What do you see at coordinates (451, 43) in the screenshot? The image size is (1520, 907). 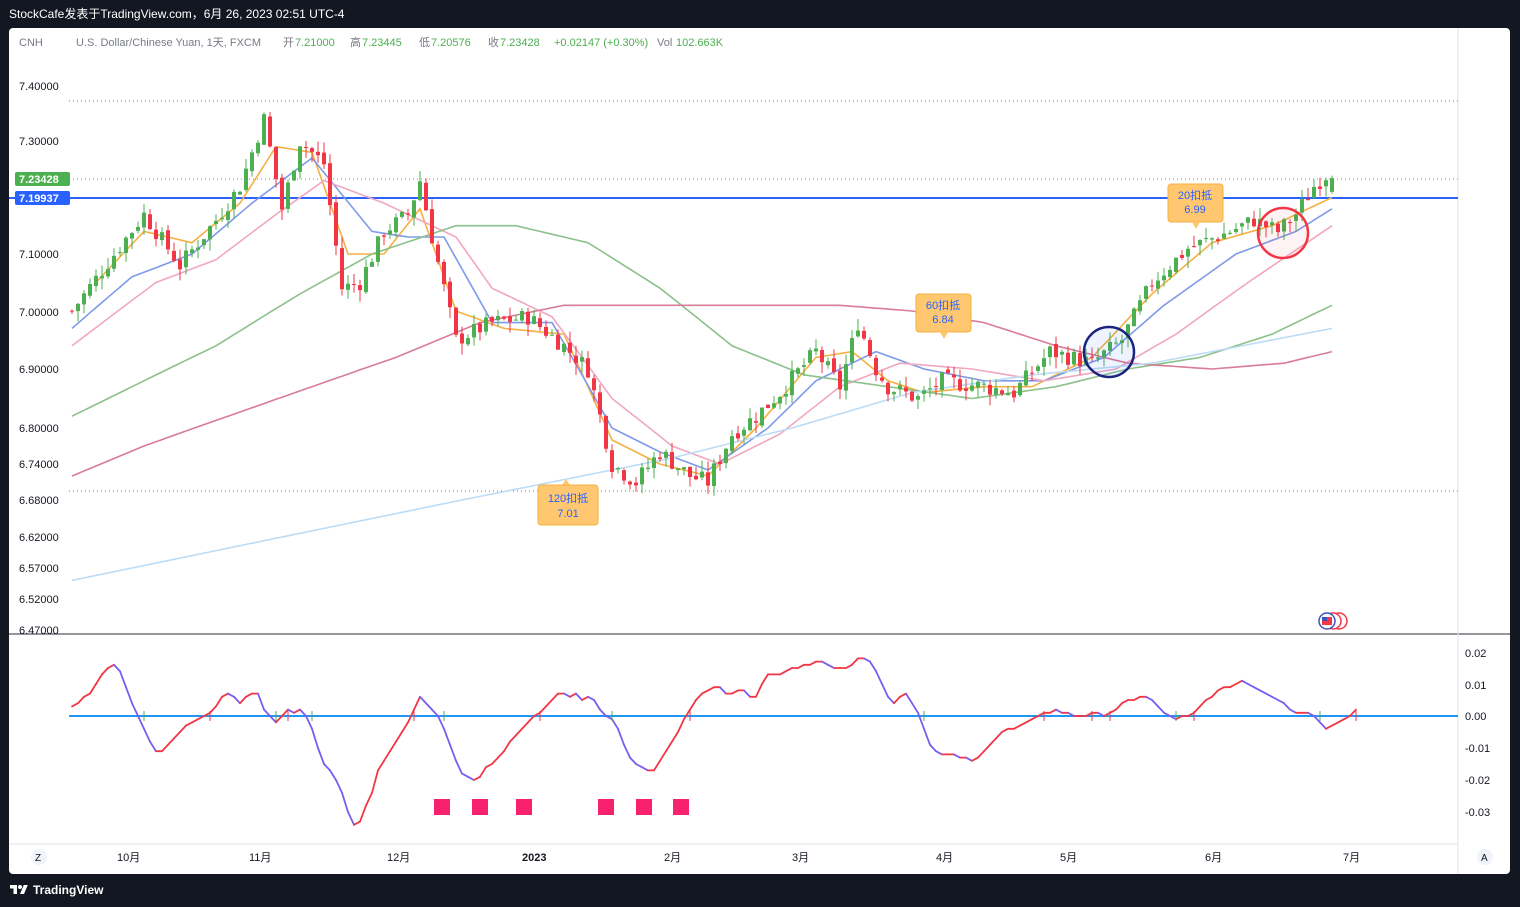 I see `legend-low: 7.20576` at bounding box center [451, 43].